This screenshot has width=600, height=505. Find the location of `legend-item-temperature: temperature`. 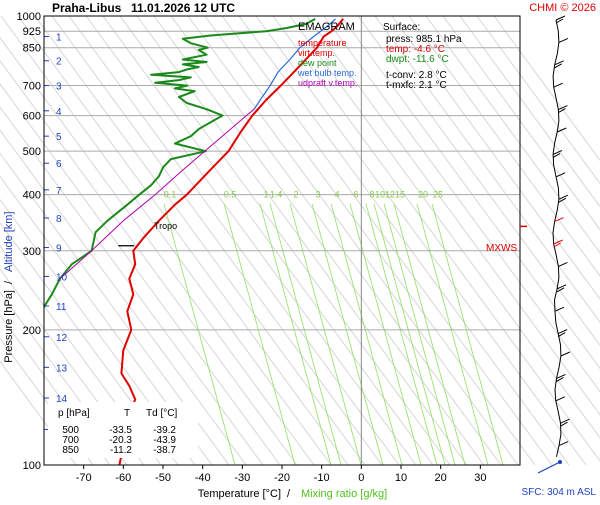

legend-item-temperature: temperature is located at coordinates (322, 43).